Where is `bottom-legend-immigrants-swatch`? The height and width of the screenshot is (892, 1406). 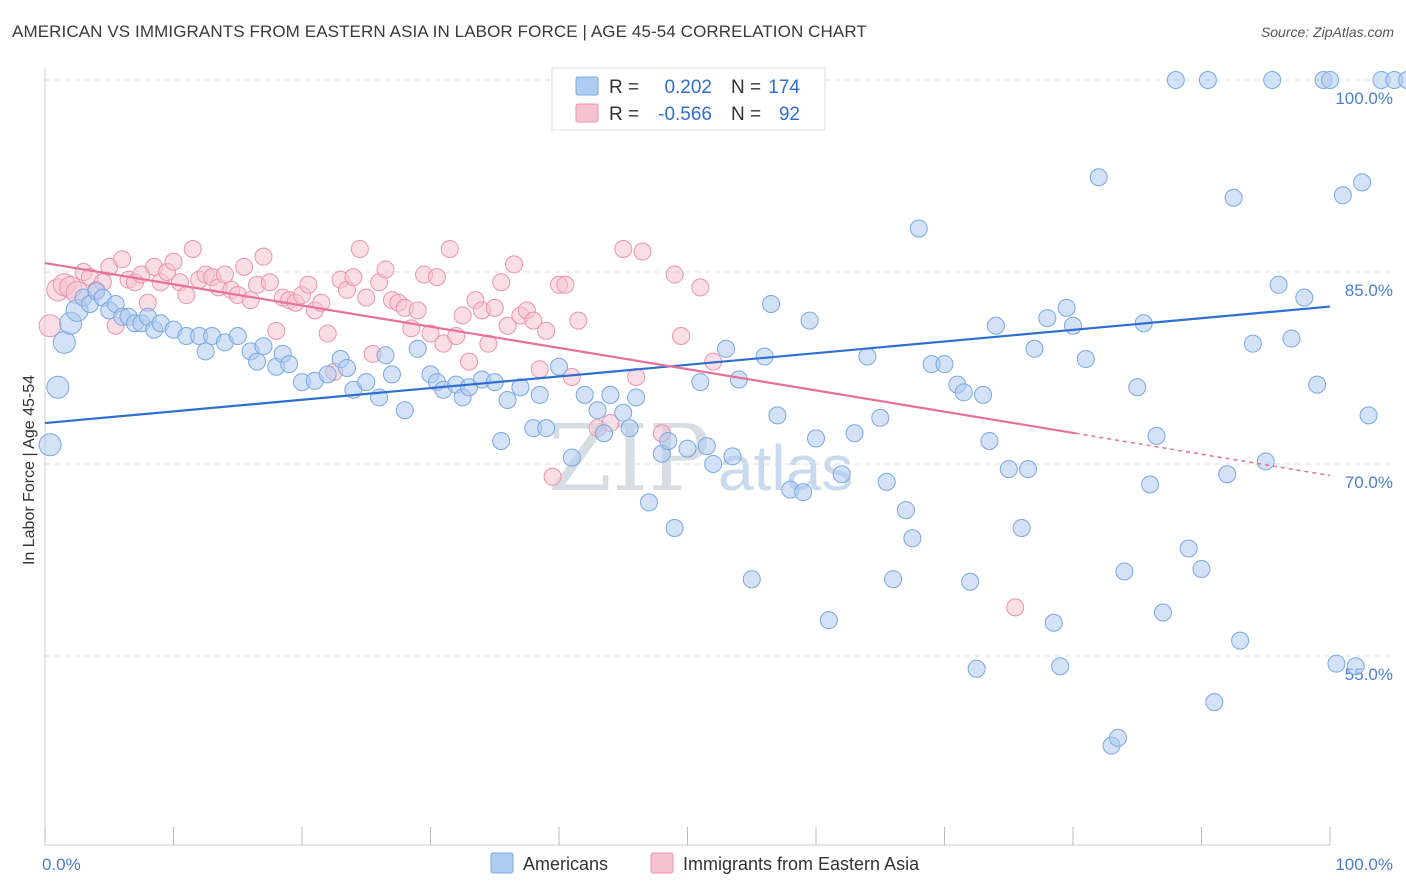 bottom-legend-immigrants-swatch is located at coordinates (662, 863).